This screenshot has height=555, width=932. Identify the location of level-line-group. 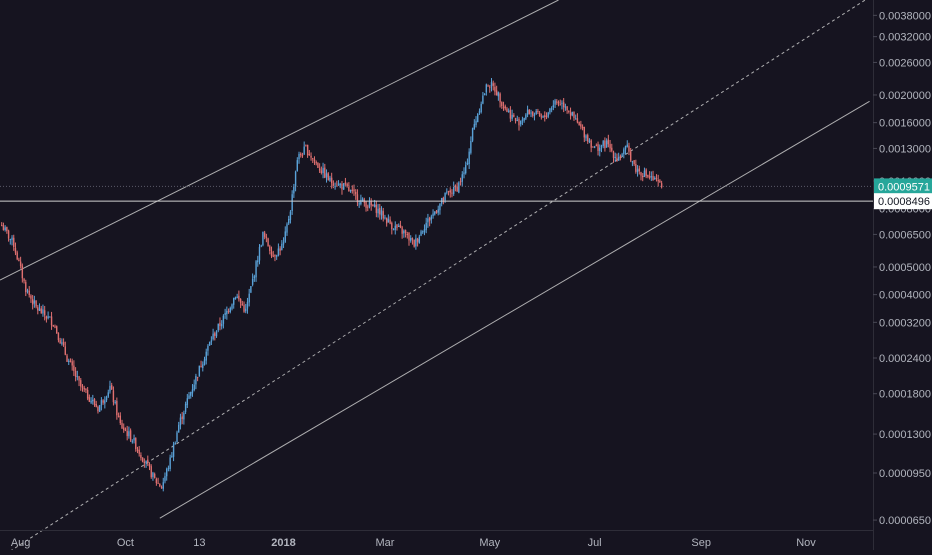
(436, 193).